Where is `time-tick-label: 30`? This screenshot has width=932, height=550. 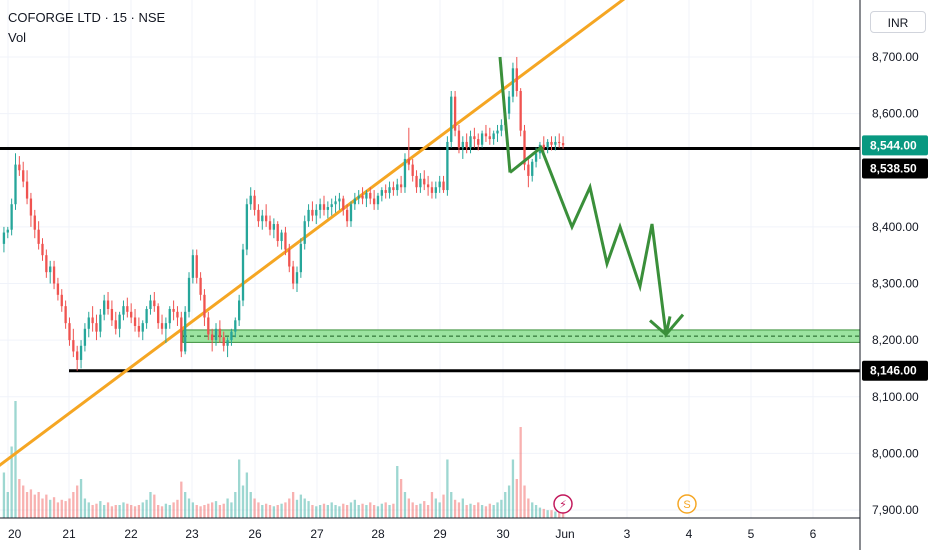 time-tick-label: 30 is located at coordinates (503, 534).